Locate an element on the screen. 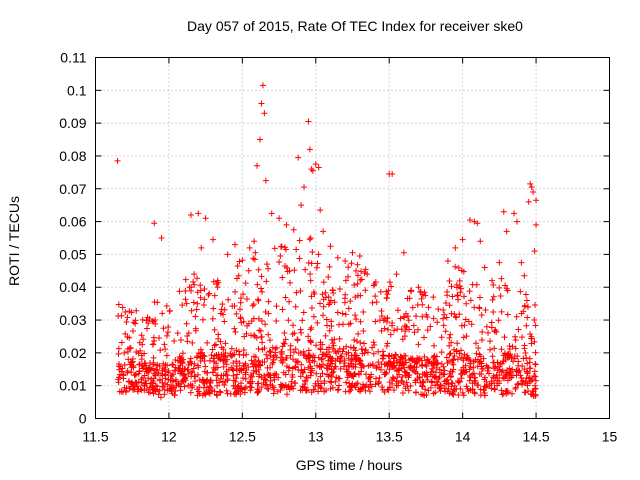  y-tick-label: 0 is located at coordinates (83, 419).